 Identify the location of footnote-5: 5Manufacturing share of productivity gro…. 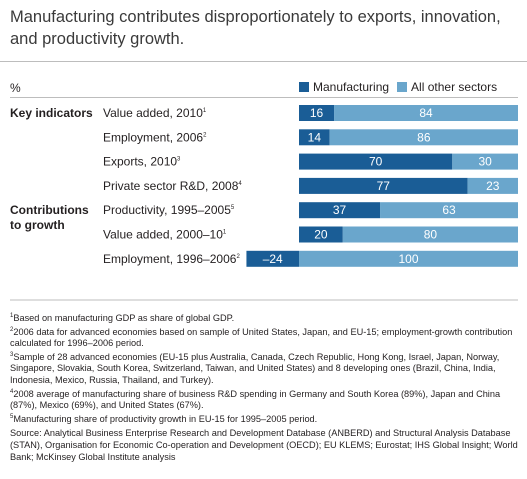
(164, 418).